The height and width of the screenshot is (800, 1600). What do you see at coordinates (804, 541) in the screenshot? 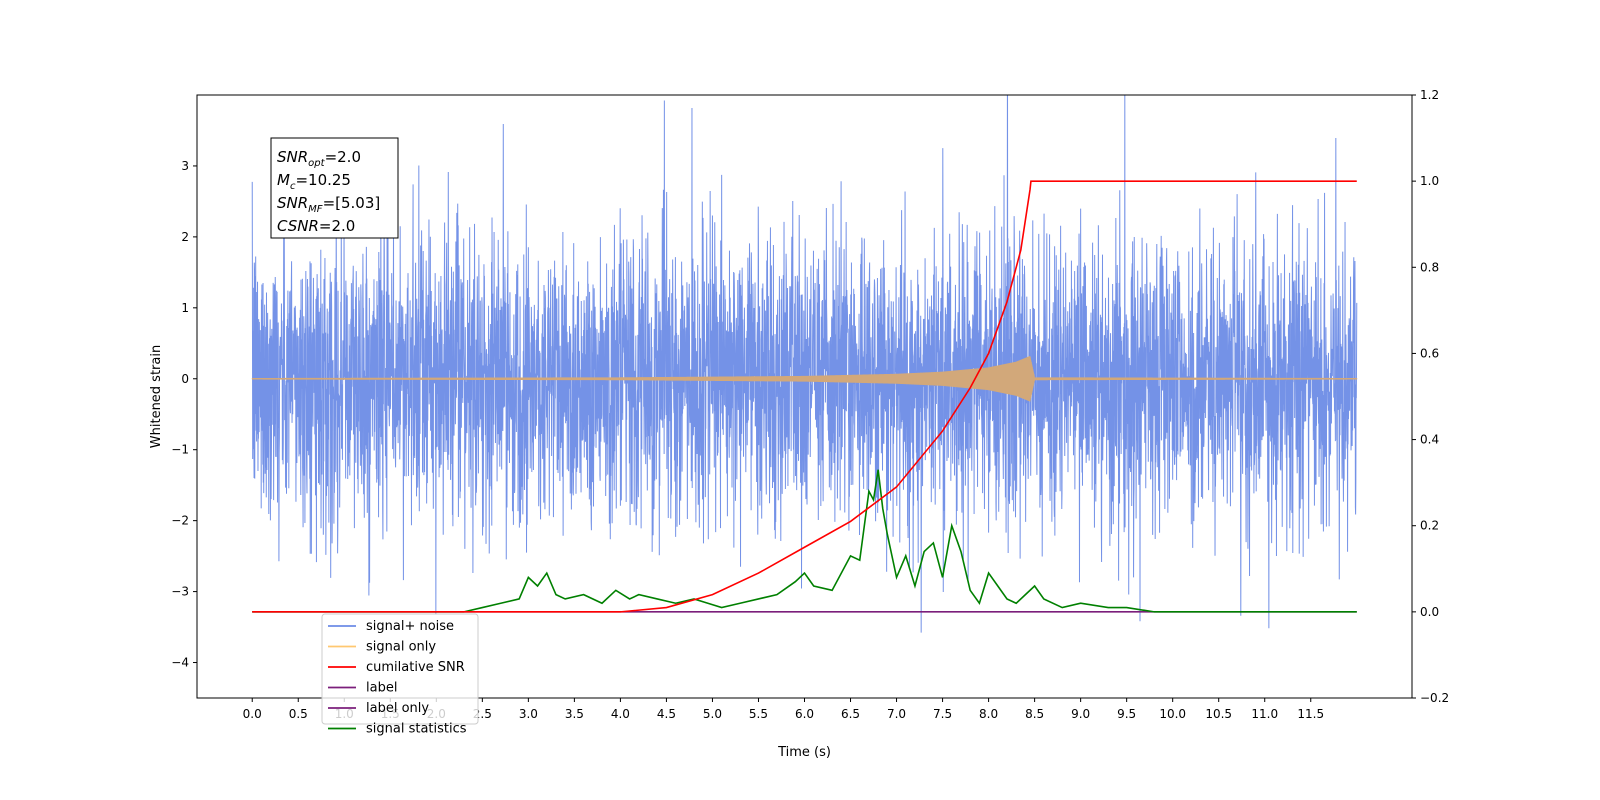
I see `series-signal-statistics` at bounding box center [804, 541].